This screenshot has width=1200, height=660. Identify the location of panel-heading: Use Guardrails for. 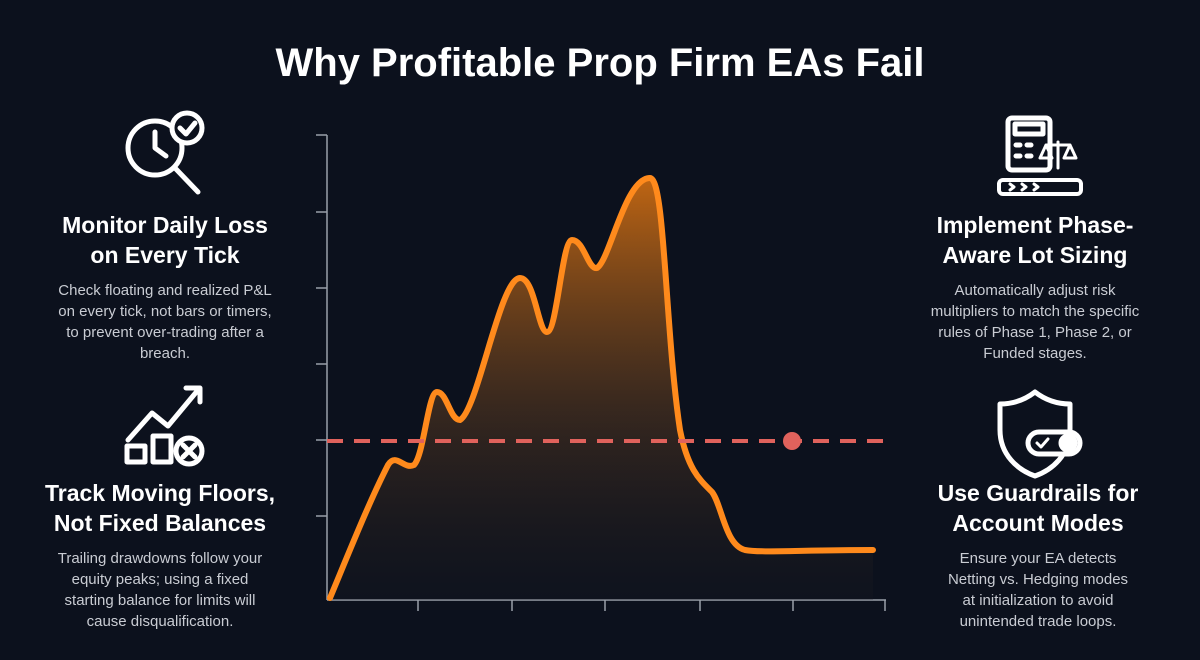
(1038, 493).